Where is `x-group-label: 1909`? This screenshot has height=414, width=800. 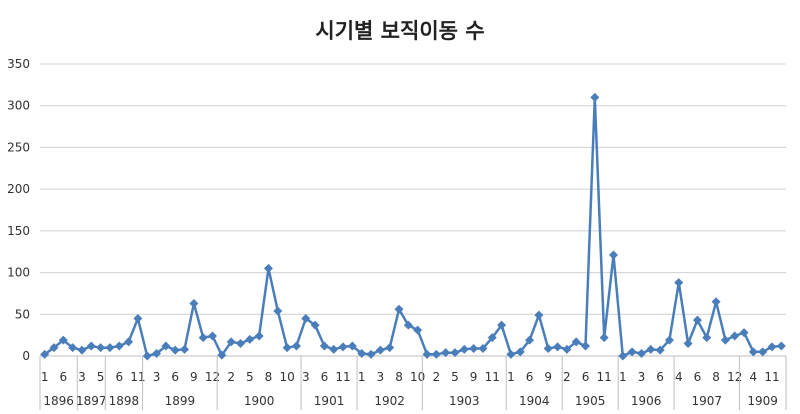
x-group-label: 1909 is located at coordinates (762, 401).